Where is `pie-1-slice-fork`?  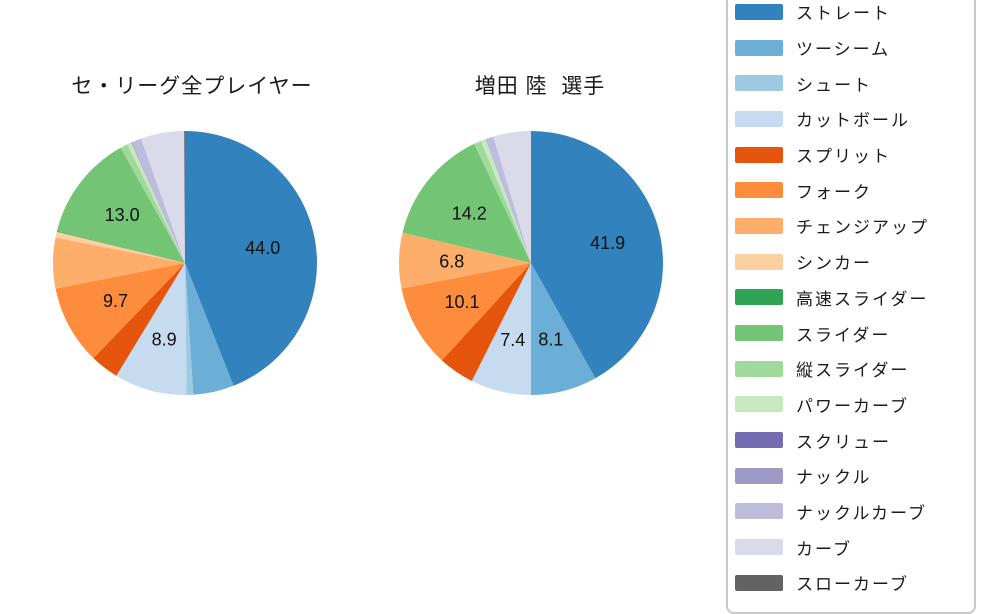 pie-1-slice-fork is located at coordinates (466, 312).